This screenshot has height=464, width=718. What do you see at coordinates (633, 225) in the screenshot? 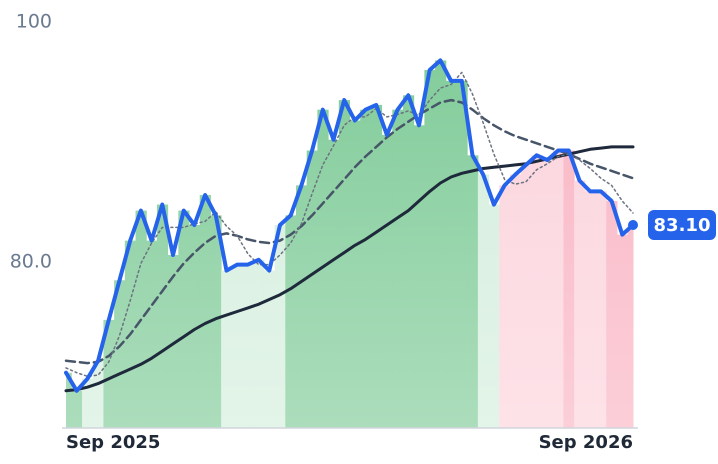
I see `last-point` at bounding box center [633, 225].